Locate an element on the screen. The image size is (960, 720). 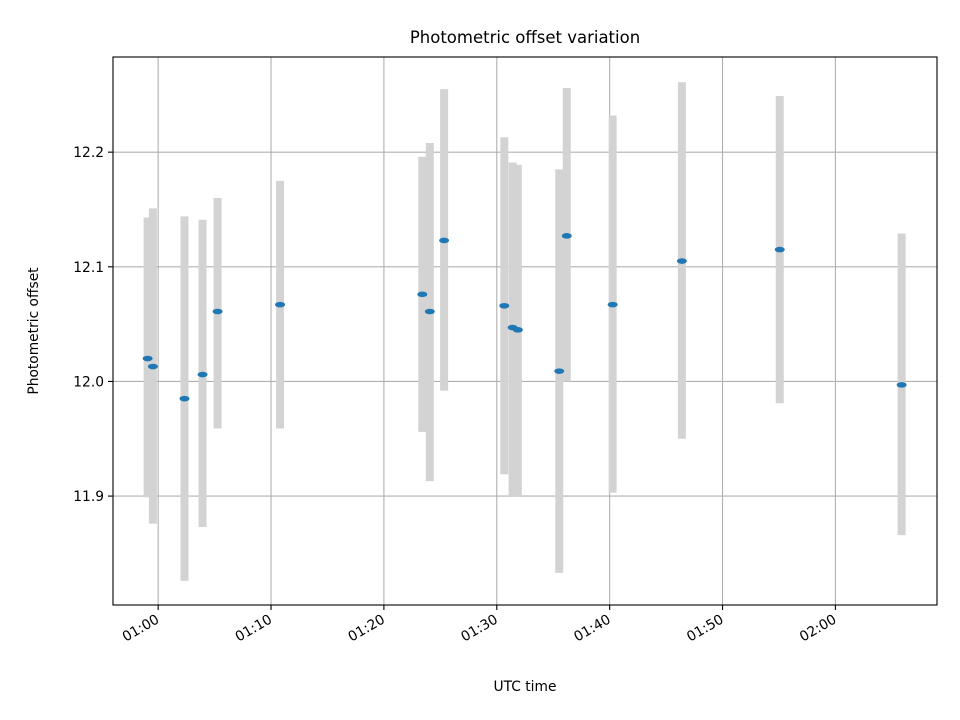
x-axis-label: UTC time is located at coordinates (525, 687).